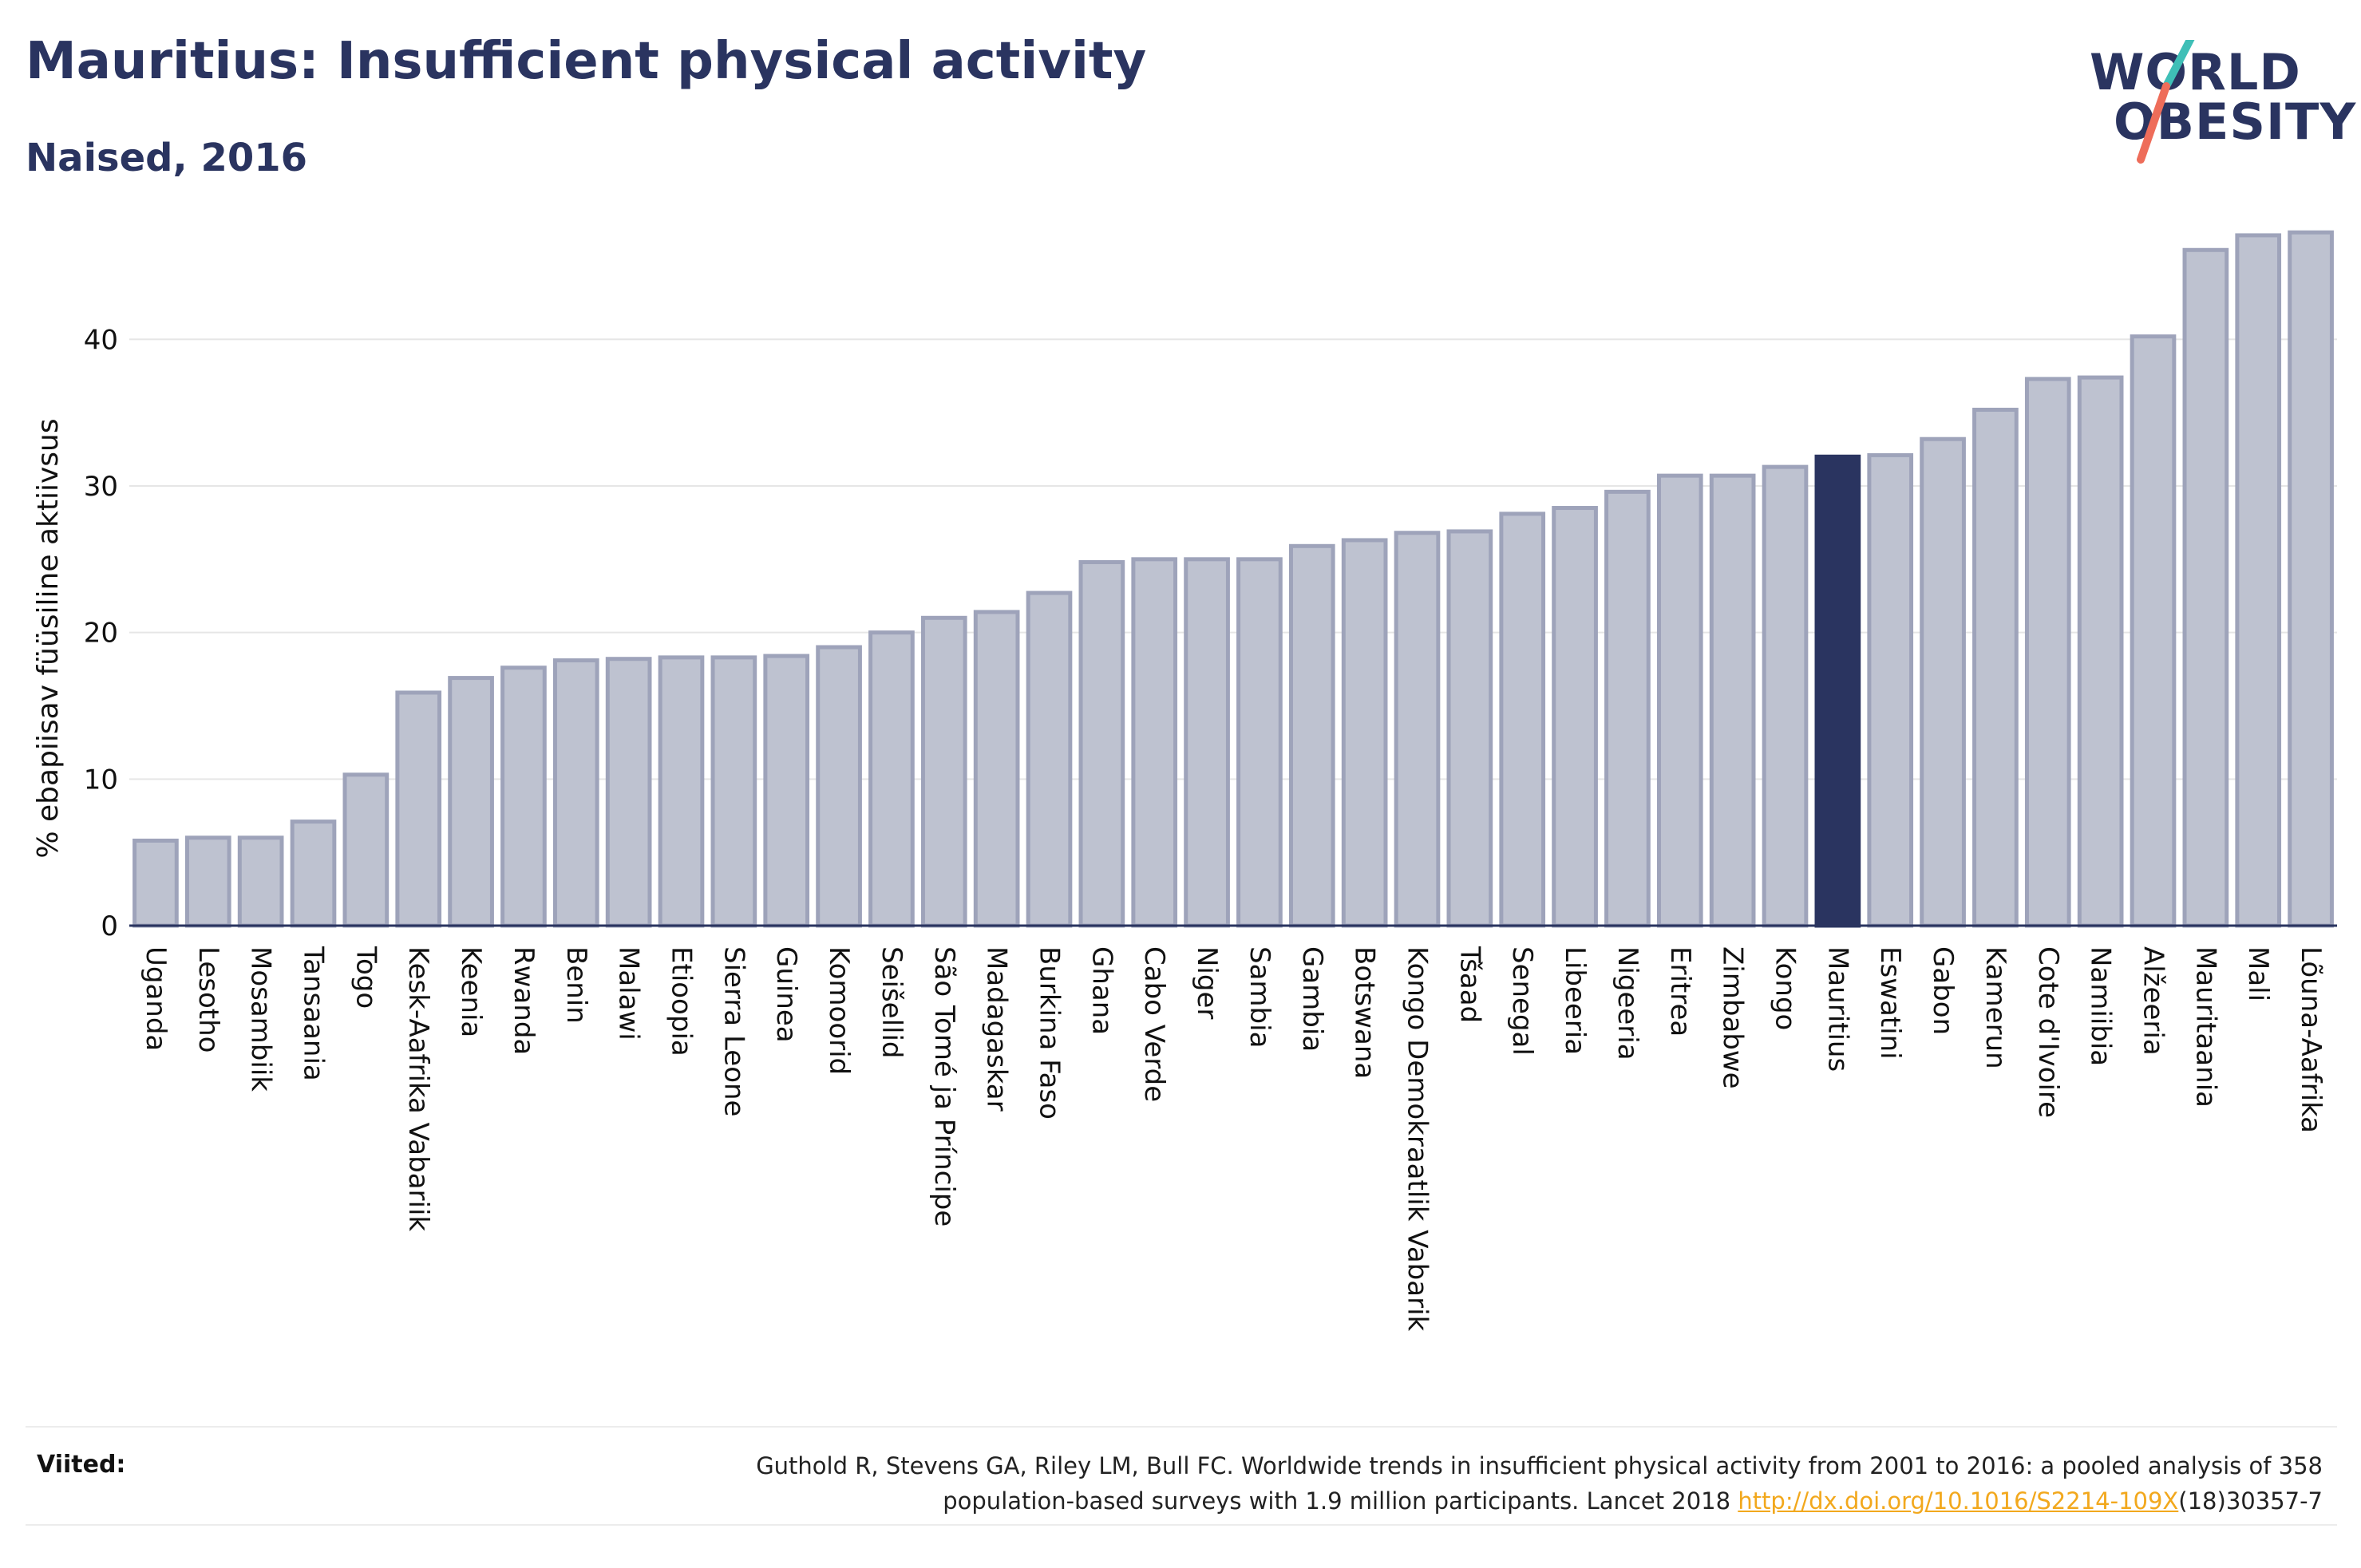 The height and width of the screenshot is (1568, 2361). I want to click on y-tick-label: 20, so click(101, 634).